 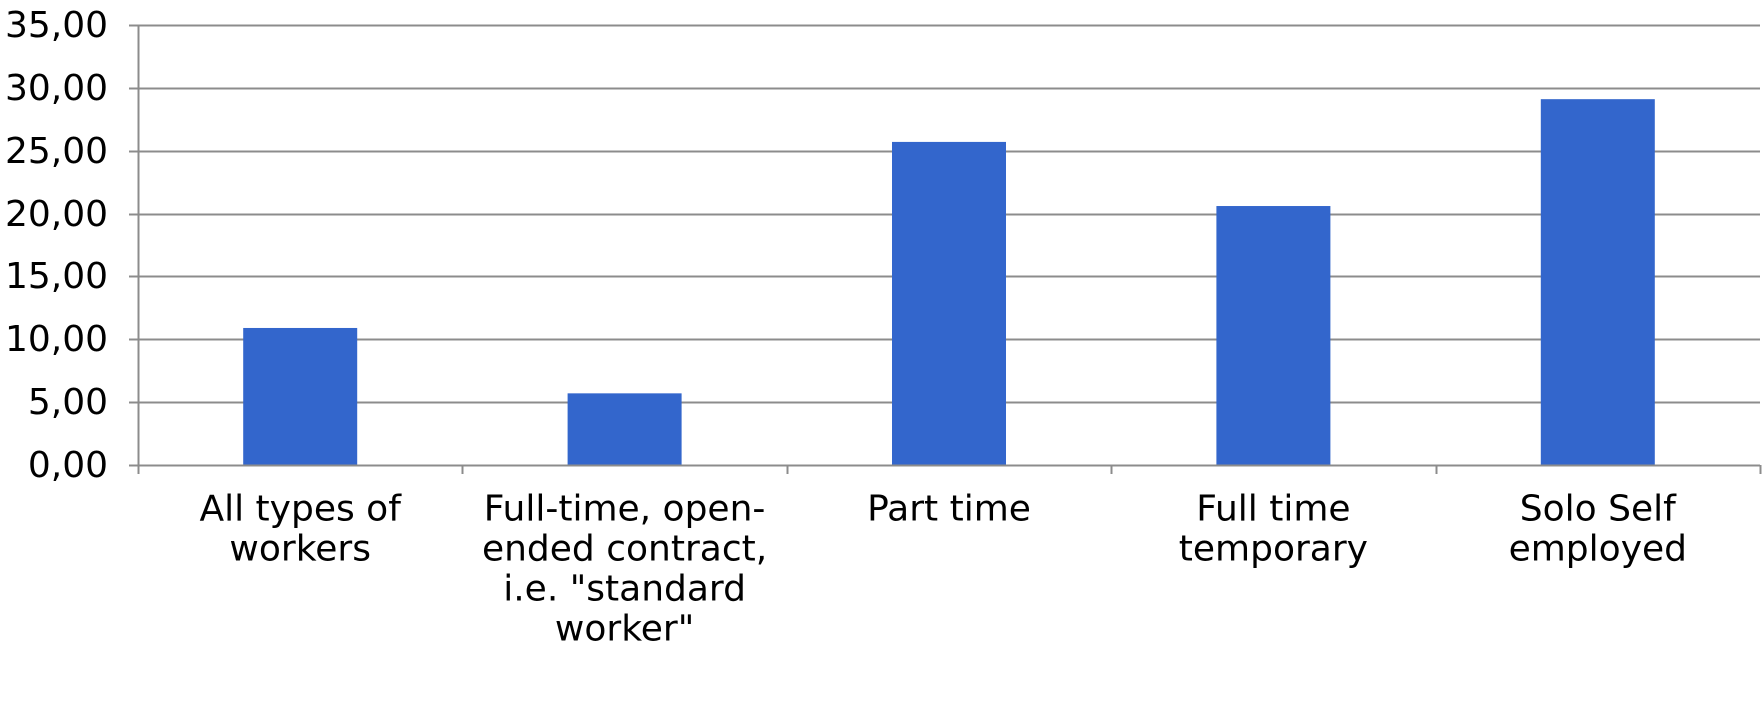 I want to click on y-tick-labels: 0,00 5,00 10,00 15,00 20,00 25,00 30,00 35,00, so click(x=56, y=245).